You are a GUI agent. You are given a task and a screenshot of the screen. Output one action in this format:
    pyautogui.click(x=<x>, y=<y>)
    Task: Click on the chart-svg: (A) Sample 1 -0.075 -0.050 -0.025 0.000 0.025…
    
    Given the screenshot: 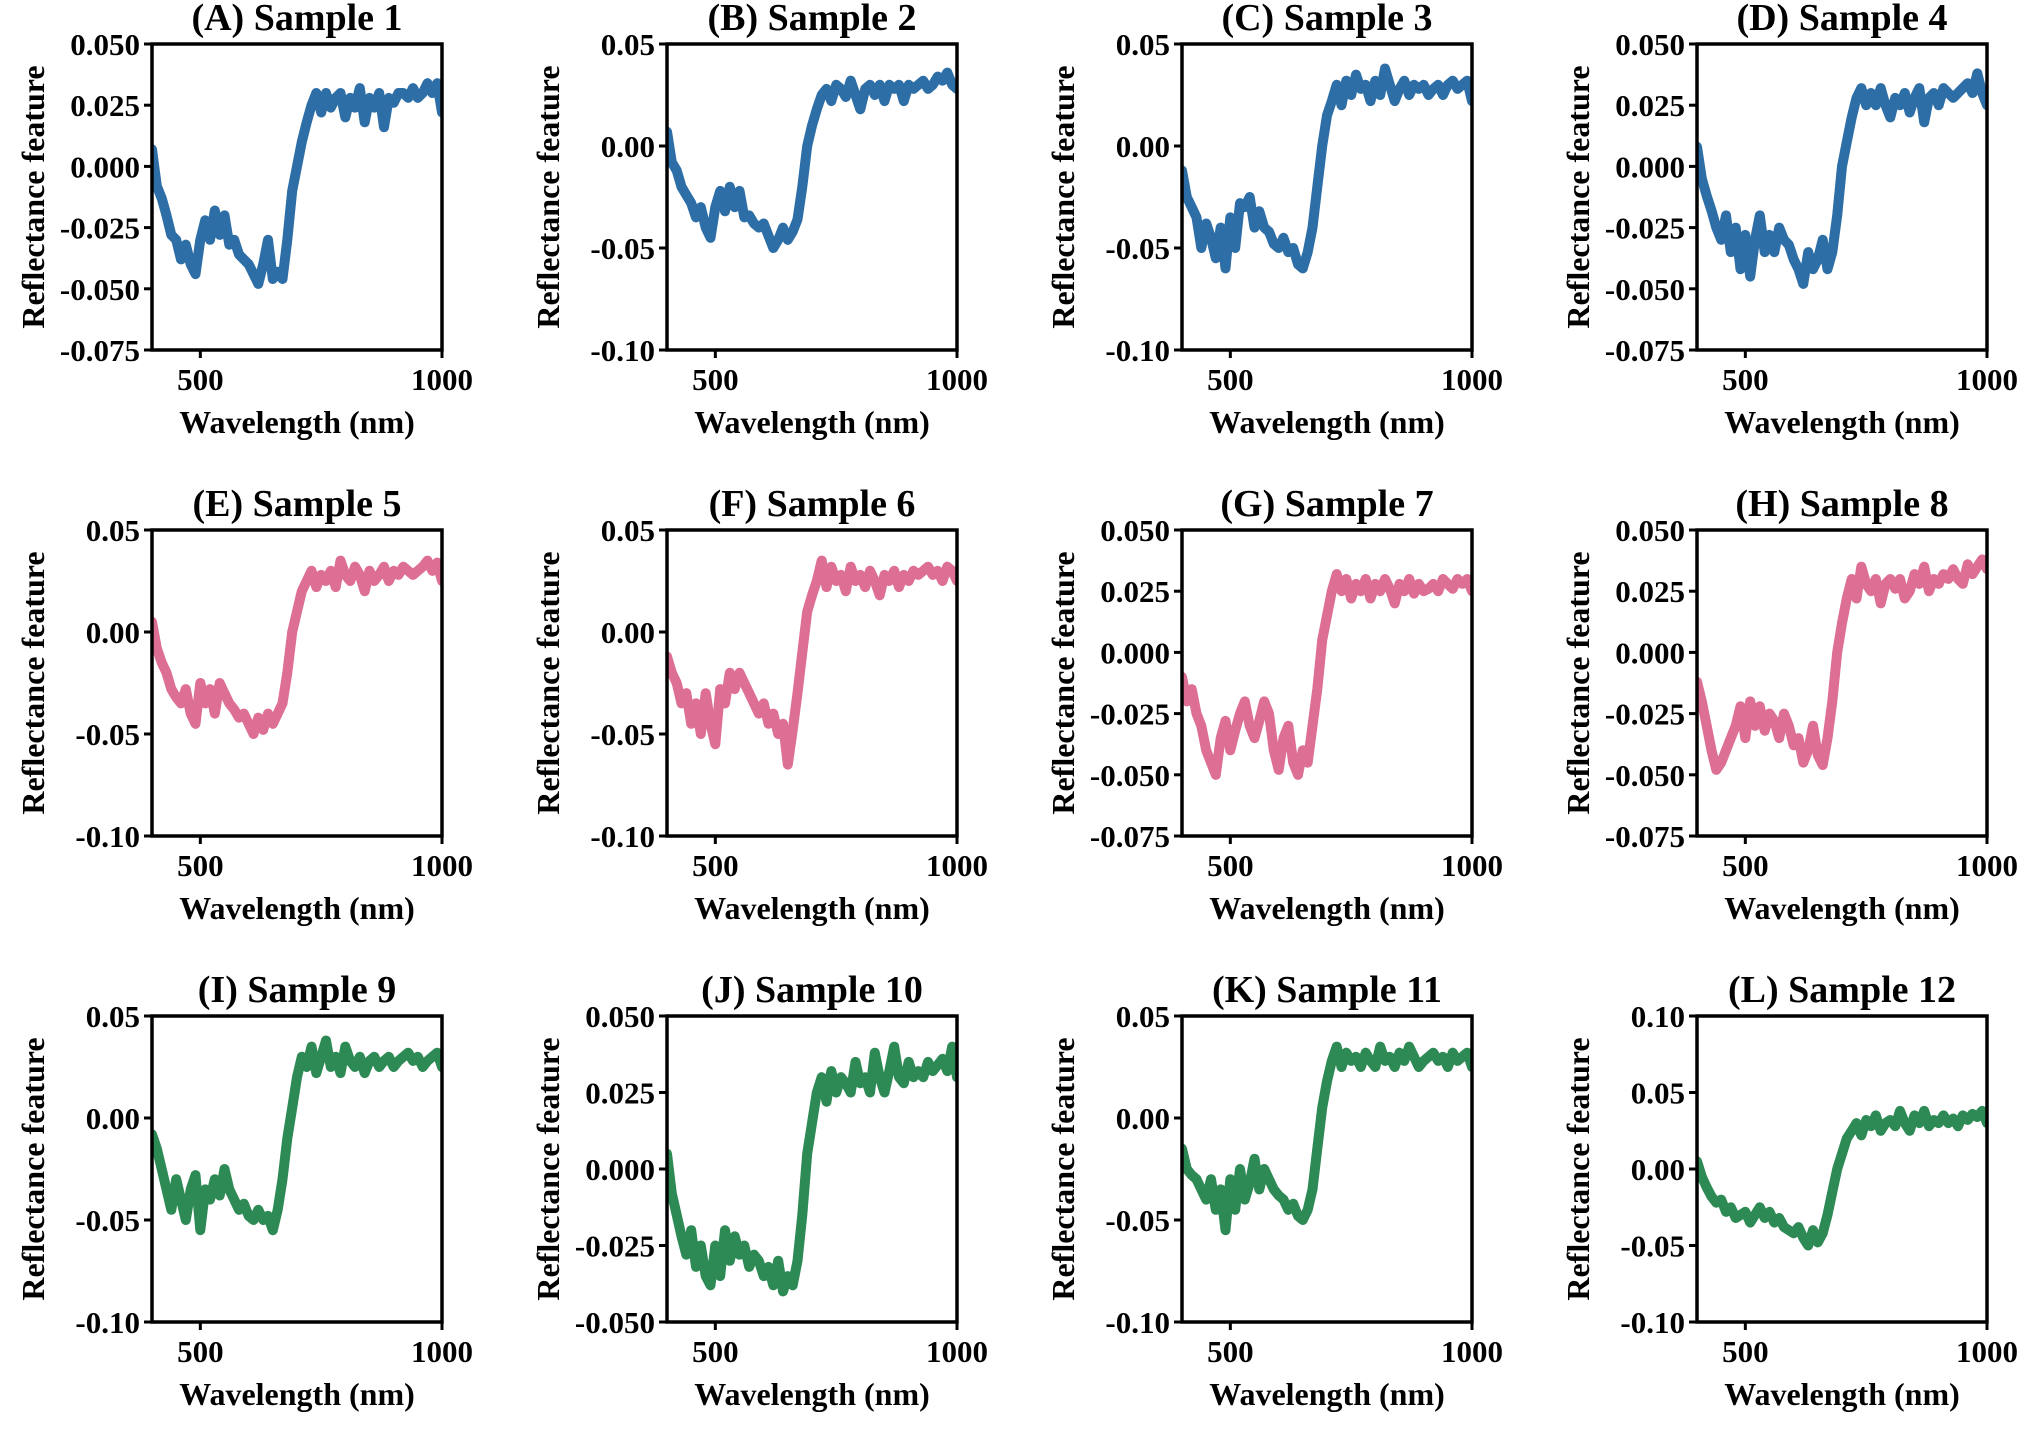 What is the action you would take?
    pyautogui.click(x=244, y=220)
    